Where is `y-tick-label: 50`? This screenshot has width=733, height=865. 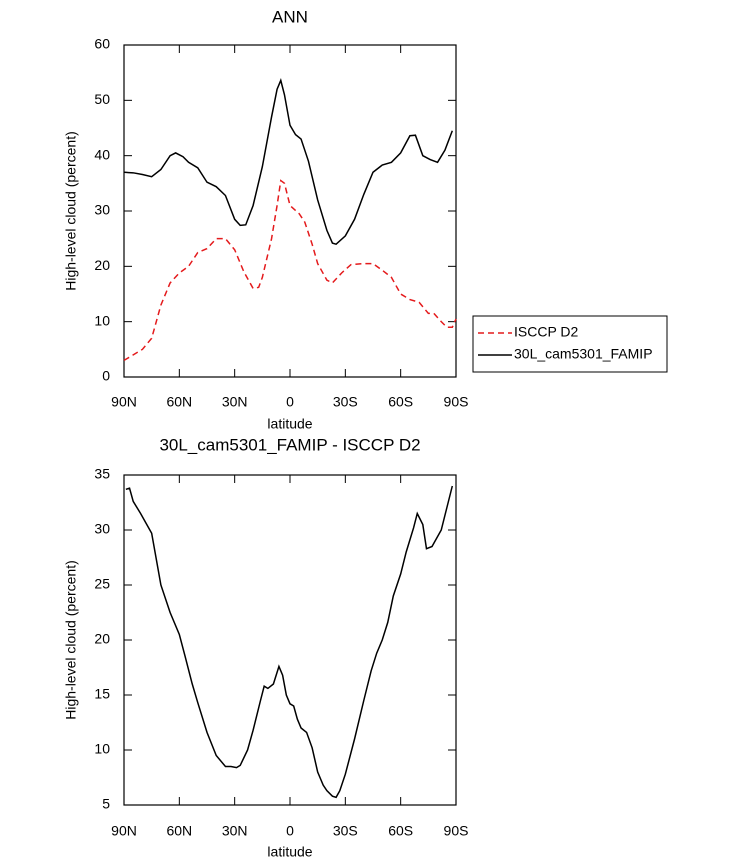
y-tick-label: 50 is located at coordinates (102, 99).